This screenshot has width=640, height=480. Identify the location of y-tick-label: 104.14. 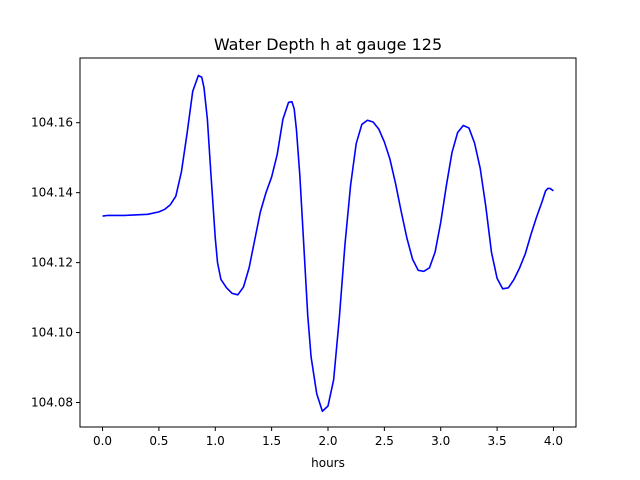
(52, 193).